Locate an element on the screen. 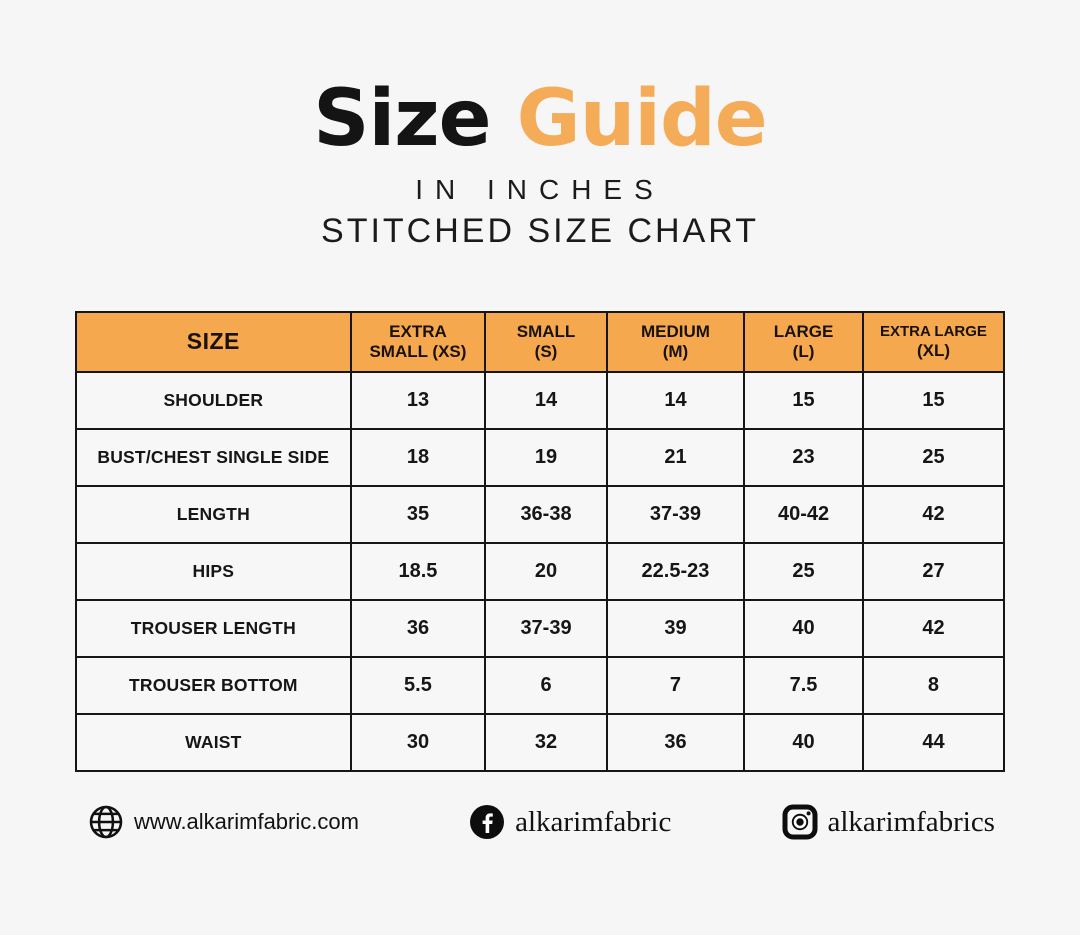 The width and height of the screenshot is (1080, 935). size-value-cell: 36-38 is located at coordinates (546, 514).